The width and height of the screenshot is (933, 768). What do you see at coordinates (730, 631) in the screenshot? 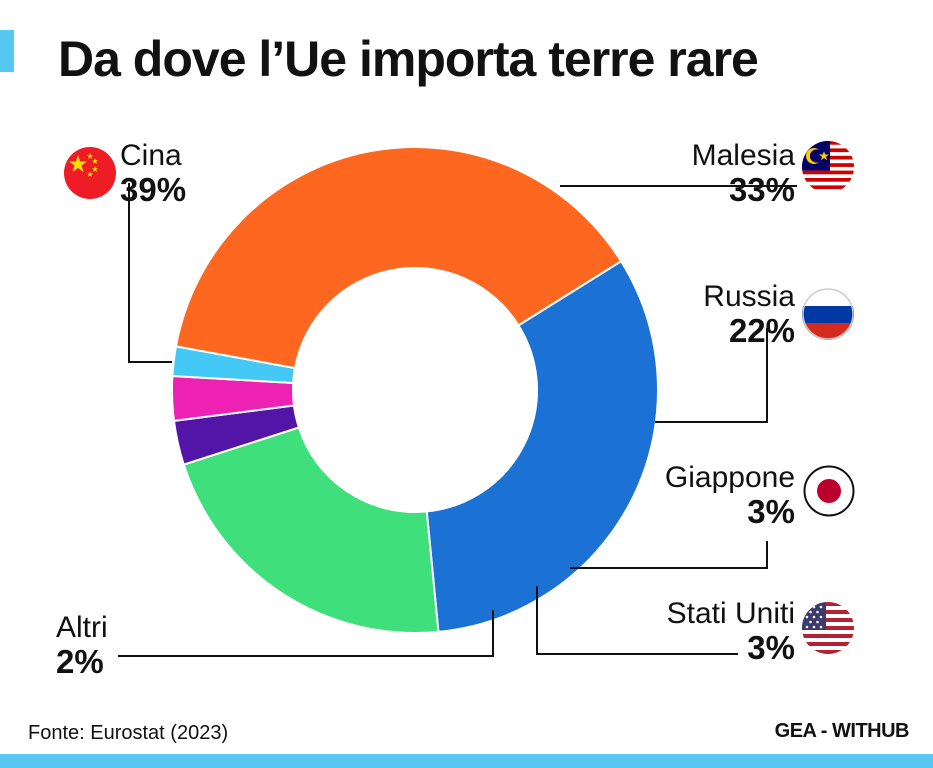
I see `label-stati-uniti: Stati Uniti 3%` at bounding box center [730, 631].